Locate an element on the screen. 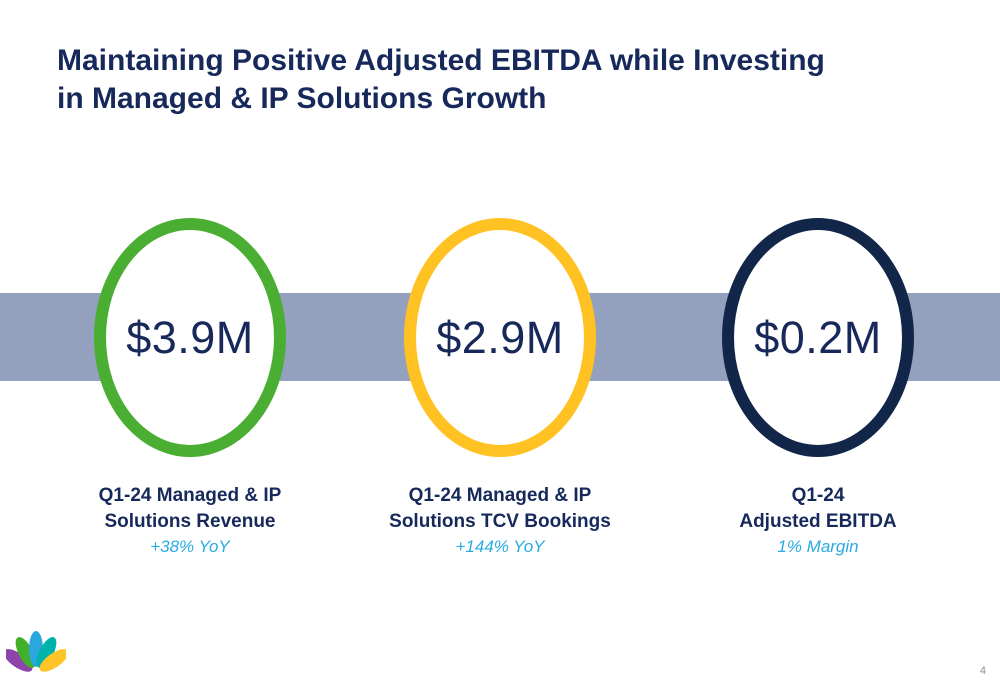  metric-label-ebitda: Q1-24 Adjusted EBITDA is located at coordinates (817, 508).